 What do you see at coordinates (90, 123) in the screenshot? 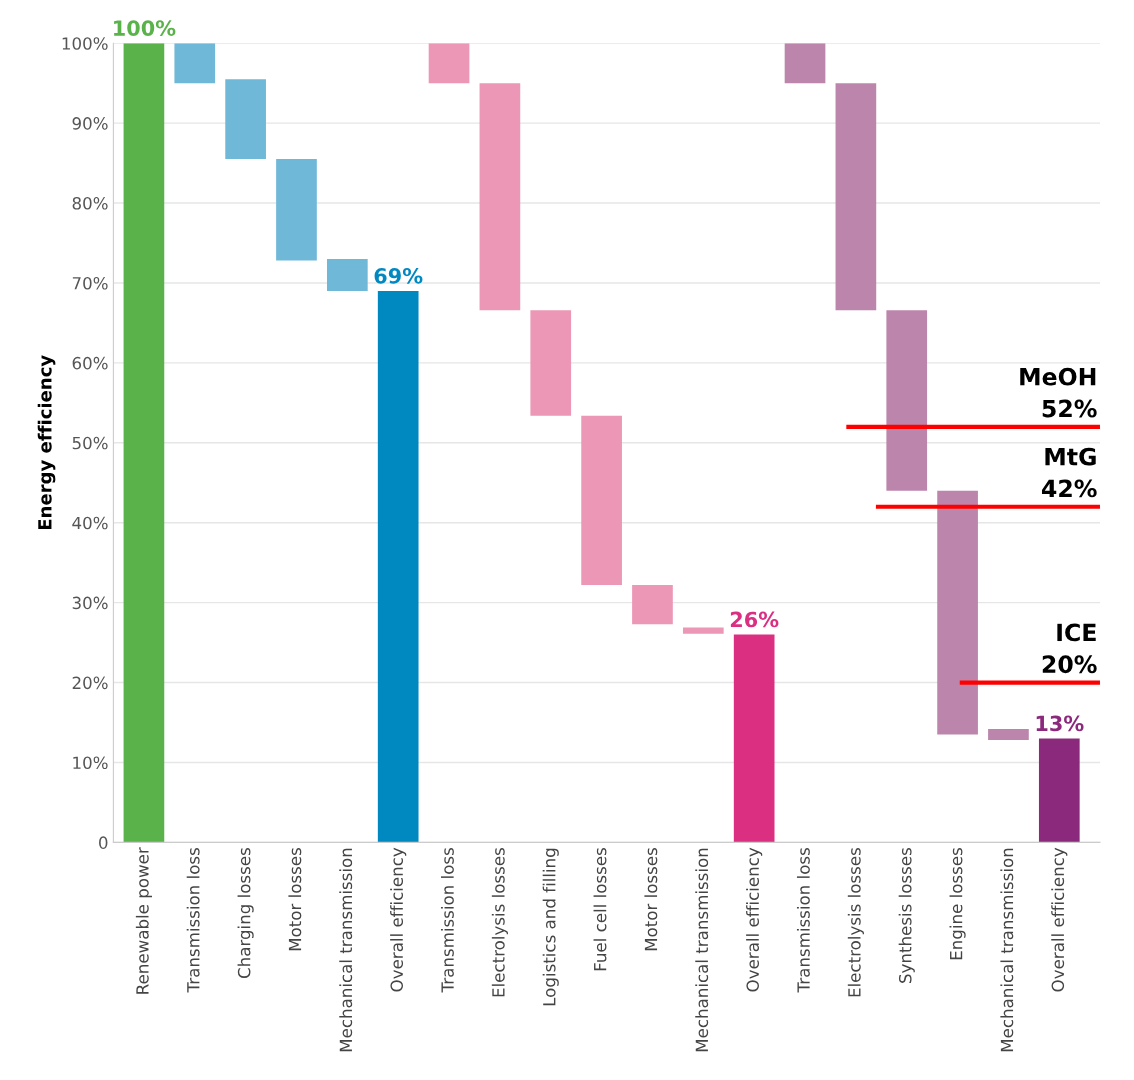
I see `y-tick-label: 90%` at bounding box center [90, 123].